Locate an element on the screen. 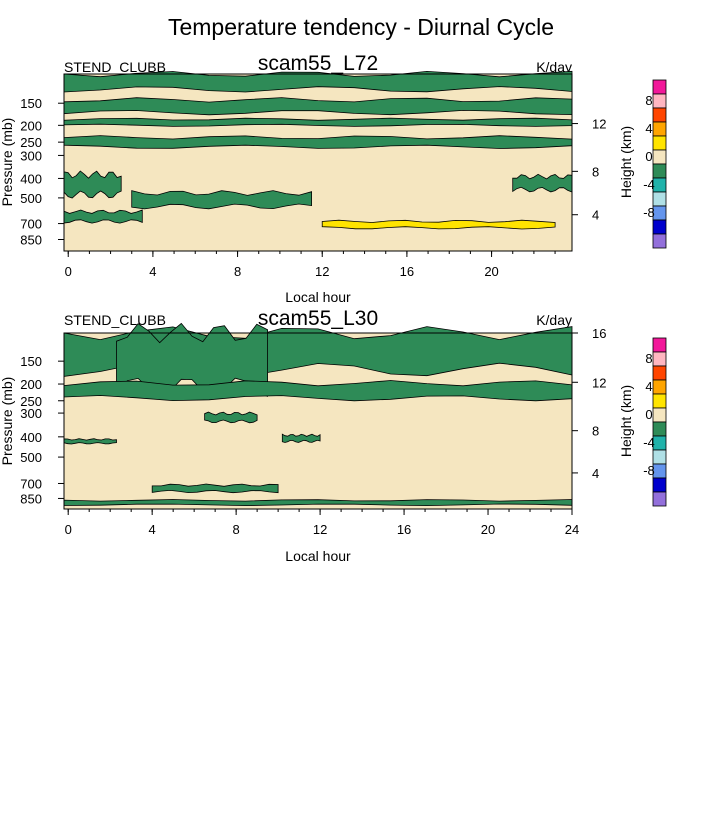  panel-1-htick-label-12: 12 is located at coordinates (599, 124).